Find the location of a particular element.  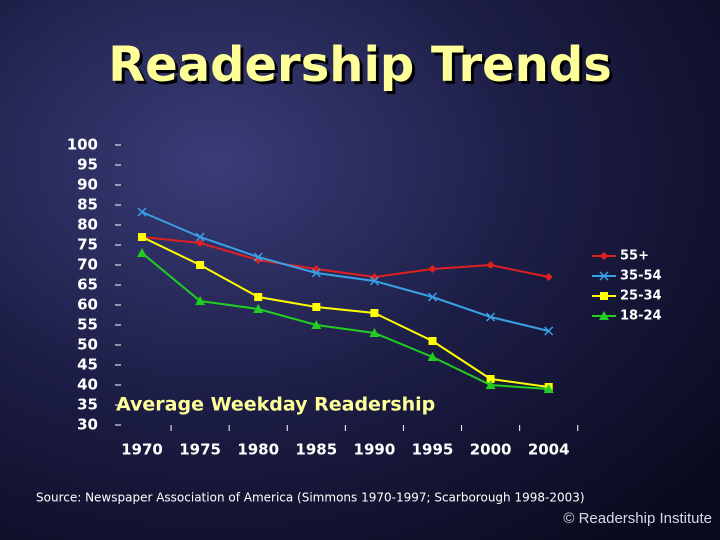

y-tick-label: 60 is located at coordinates (87, 305).